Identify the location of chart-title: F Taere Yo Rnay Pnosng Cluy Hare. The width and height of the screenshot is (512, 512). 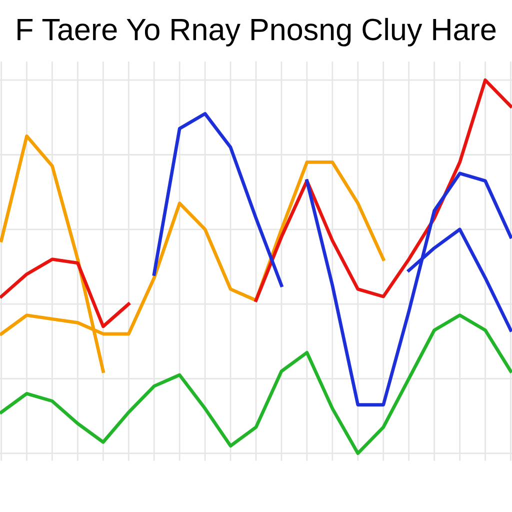
(257, 32).